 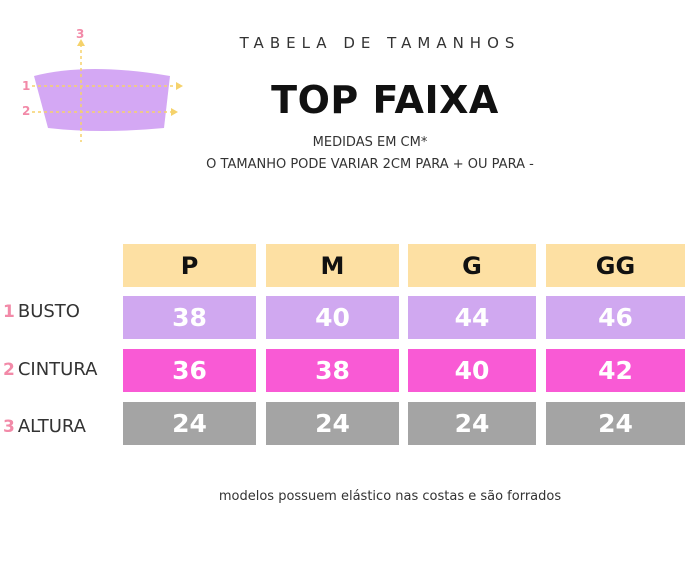 What do you see at coordinates (615, 265) in the screenshot?
I see `size-header-gg: GG` at bounding box center [615, 265].